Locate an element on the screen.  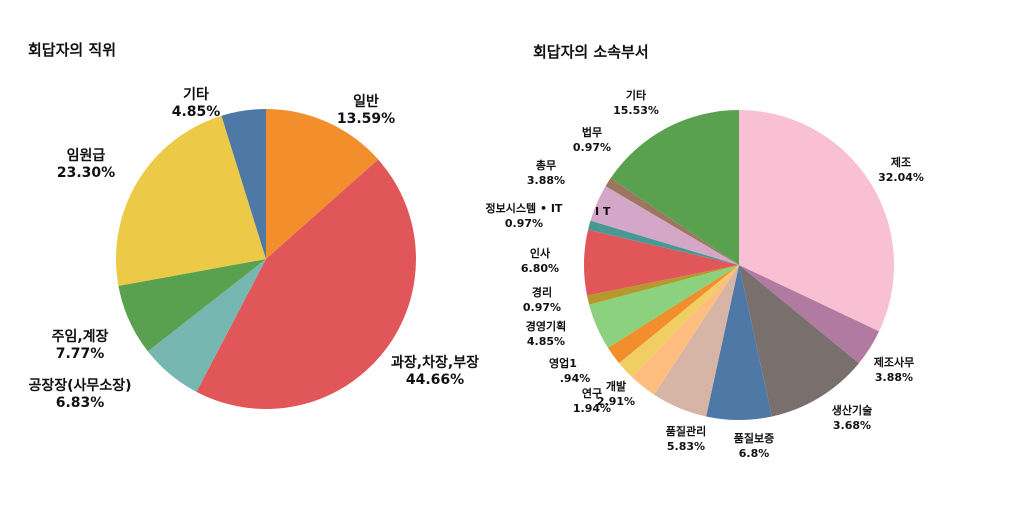
pie2-label-10: 인사 is located at coordinates (540, 253).